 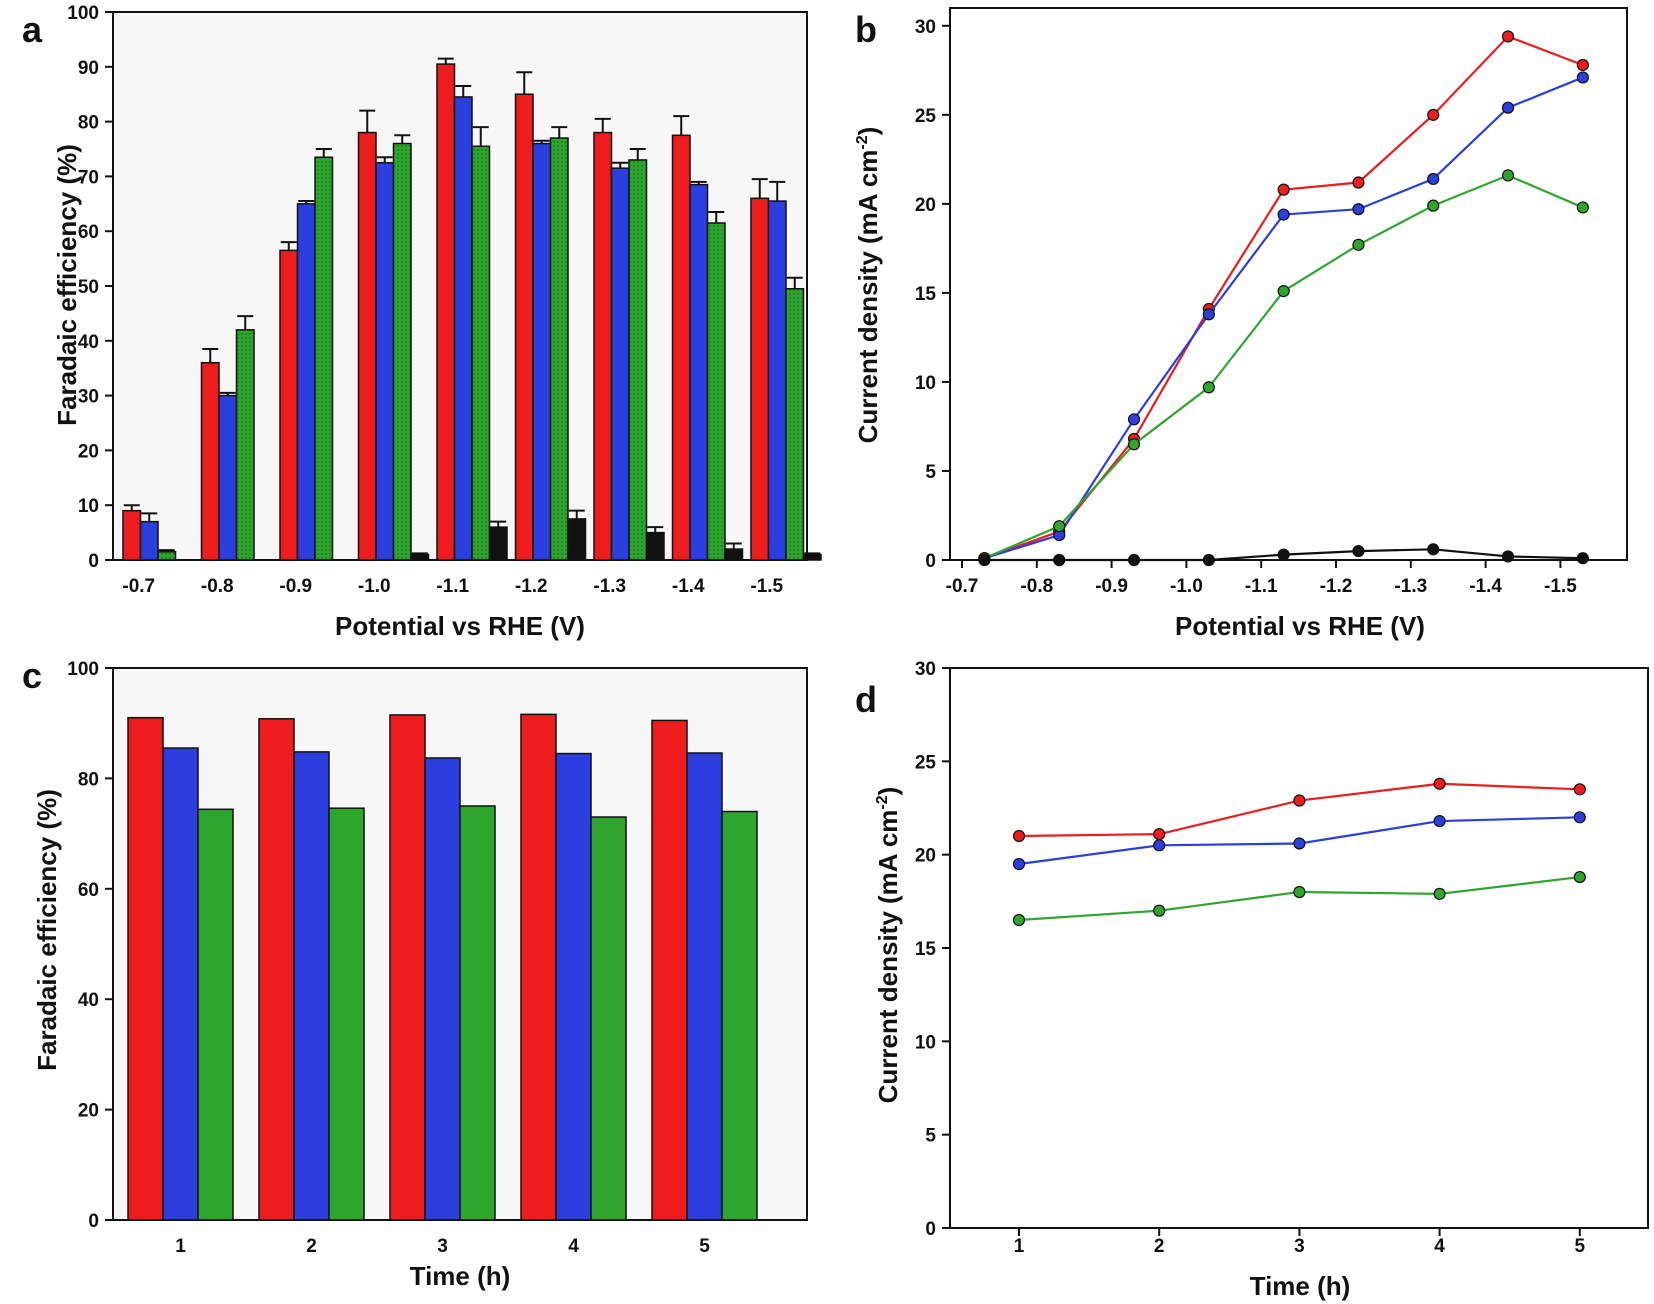 I want to click on x-tick-label: -1.1, so click(x=452, y=586).